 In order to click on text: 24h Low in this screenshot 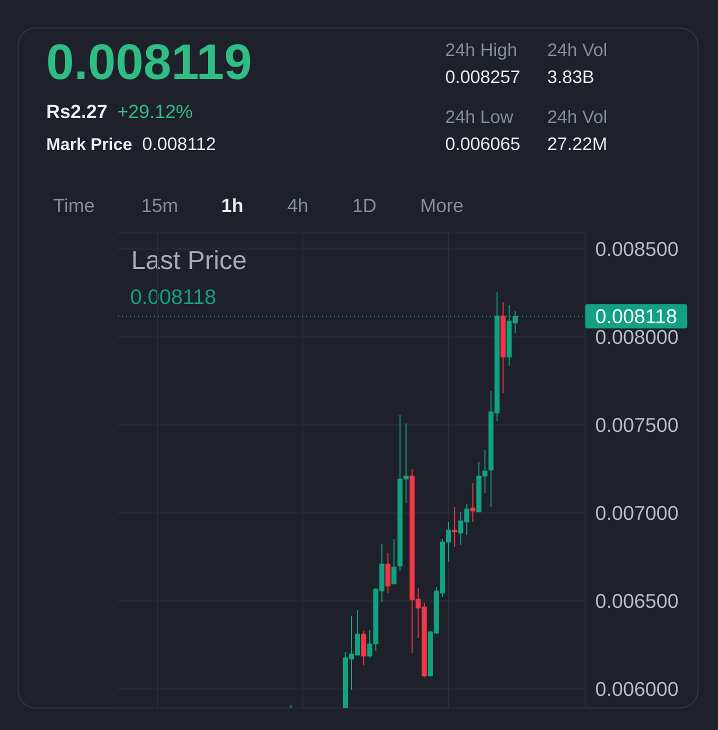, I will do `click(480, 117)`.